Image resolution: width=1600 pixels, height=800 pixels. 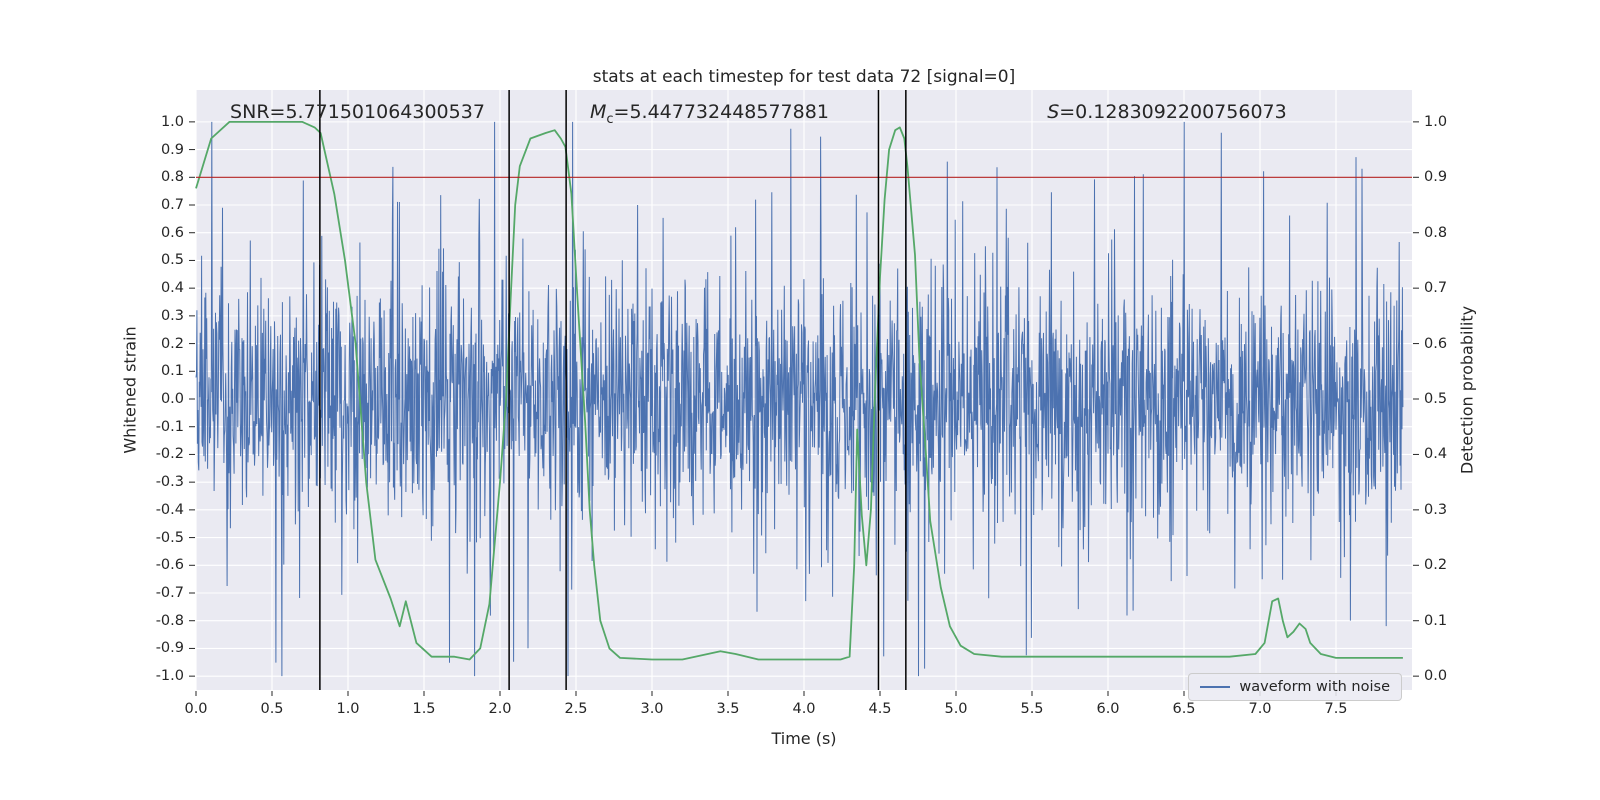 I want to click on x-tick-label: 0.0, so click(x=196, y=709).